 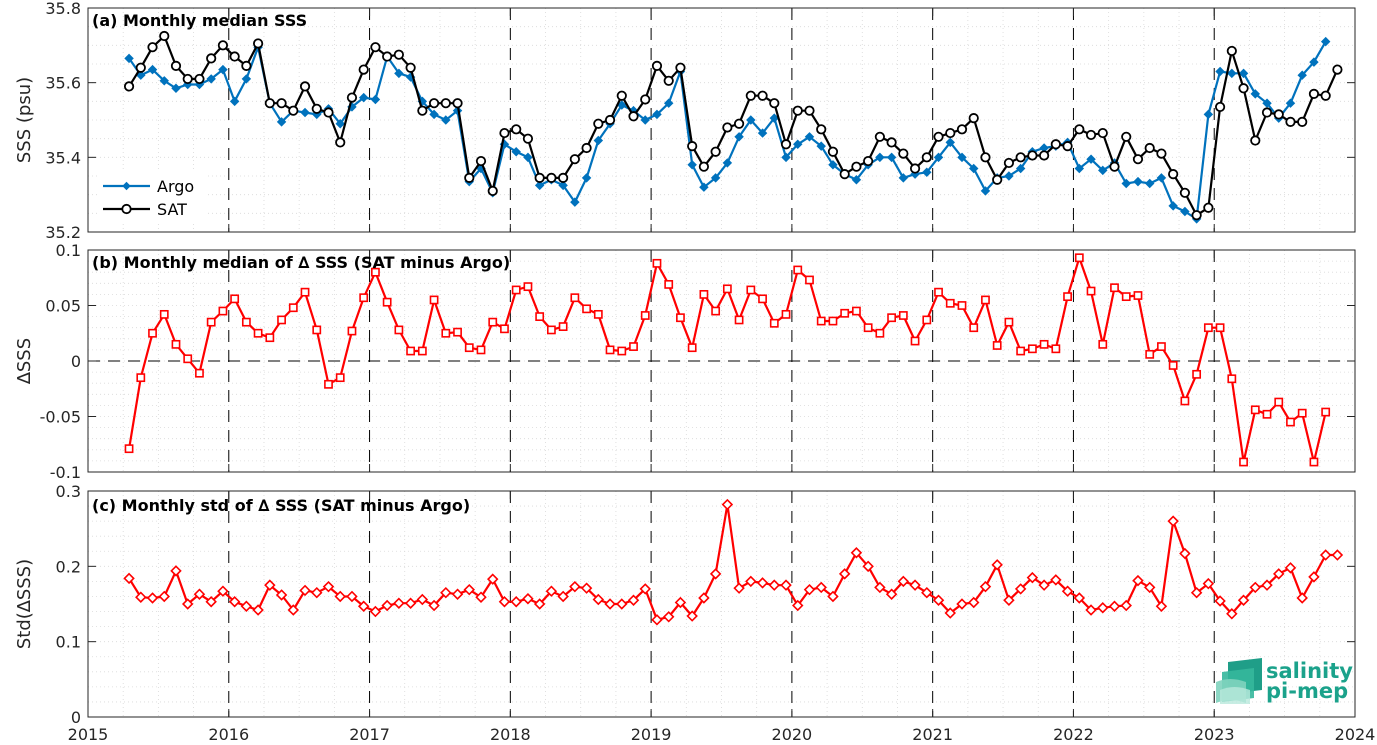 What do you see at coordinates (1239, 681) in the screenshot?
I see `wave-logo-icon` at bounding box center [1239, 681].